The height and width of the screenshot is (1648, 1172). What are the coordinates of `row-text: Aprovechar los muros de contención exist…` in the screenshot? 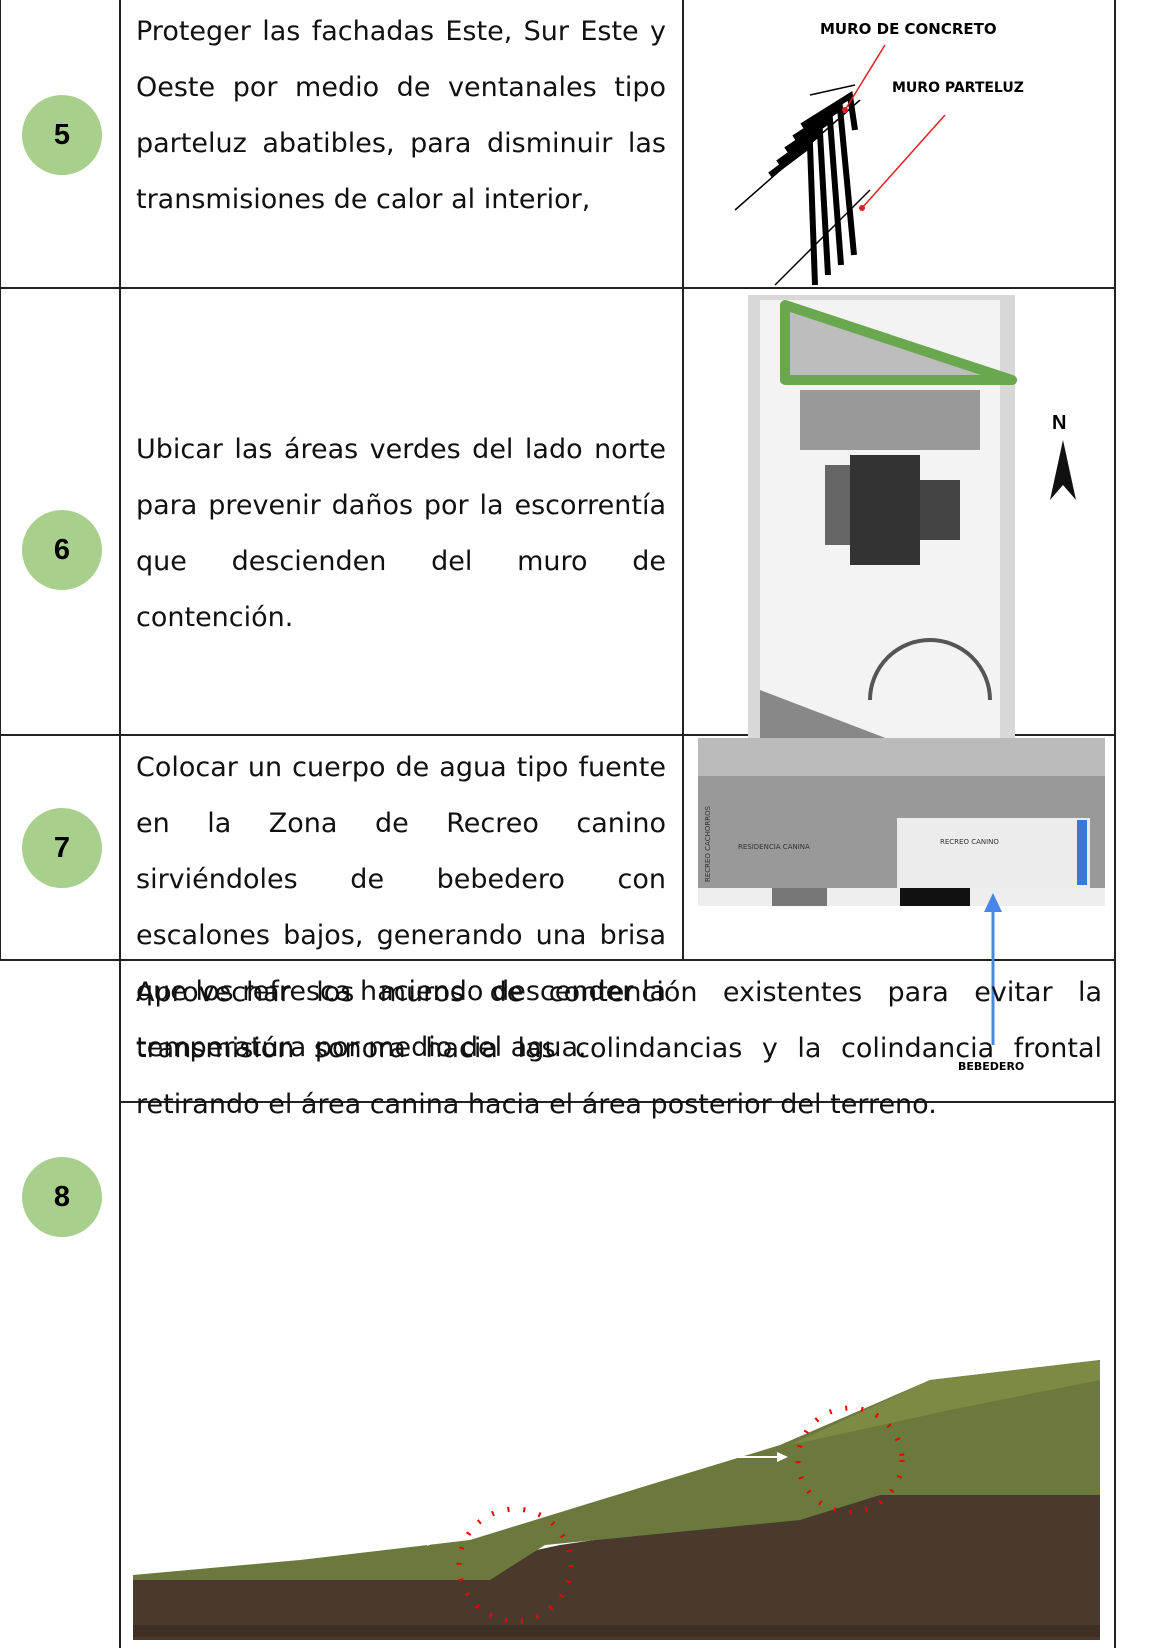 It's located at (619, 1048).